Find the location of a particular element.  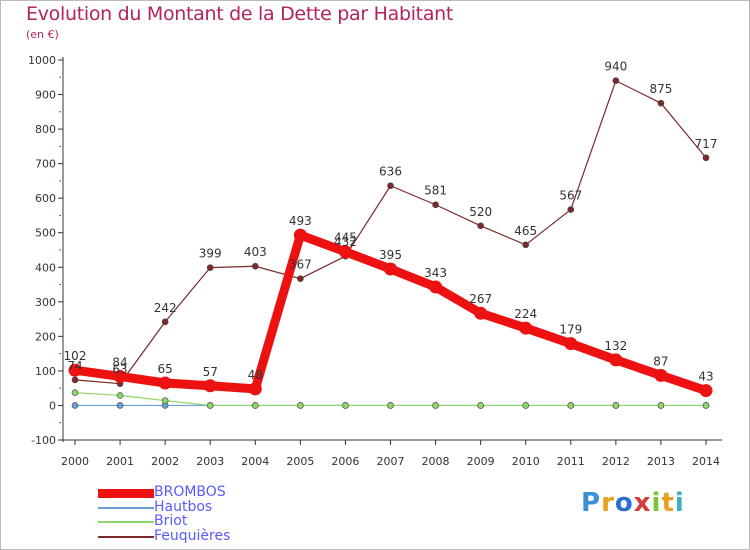

data-label: 567 is located at coordinates (570, 196).